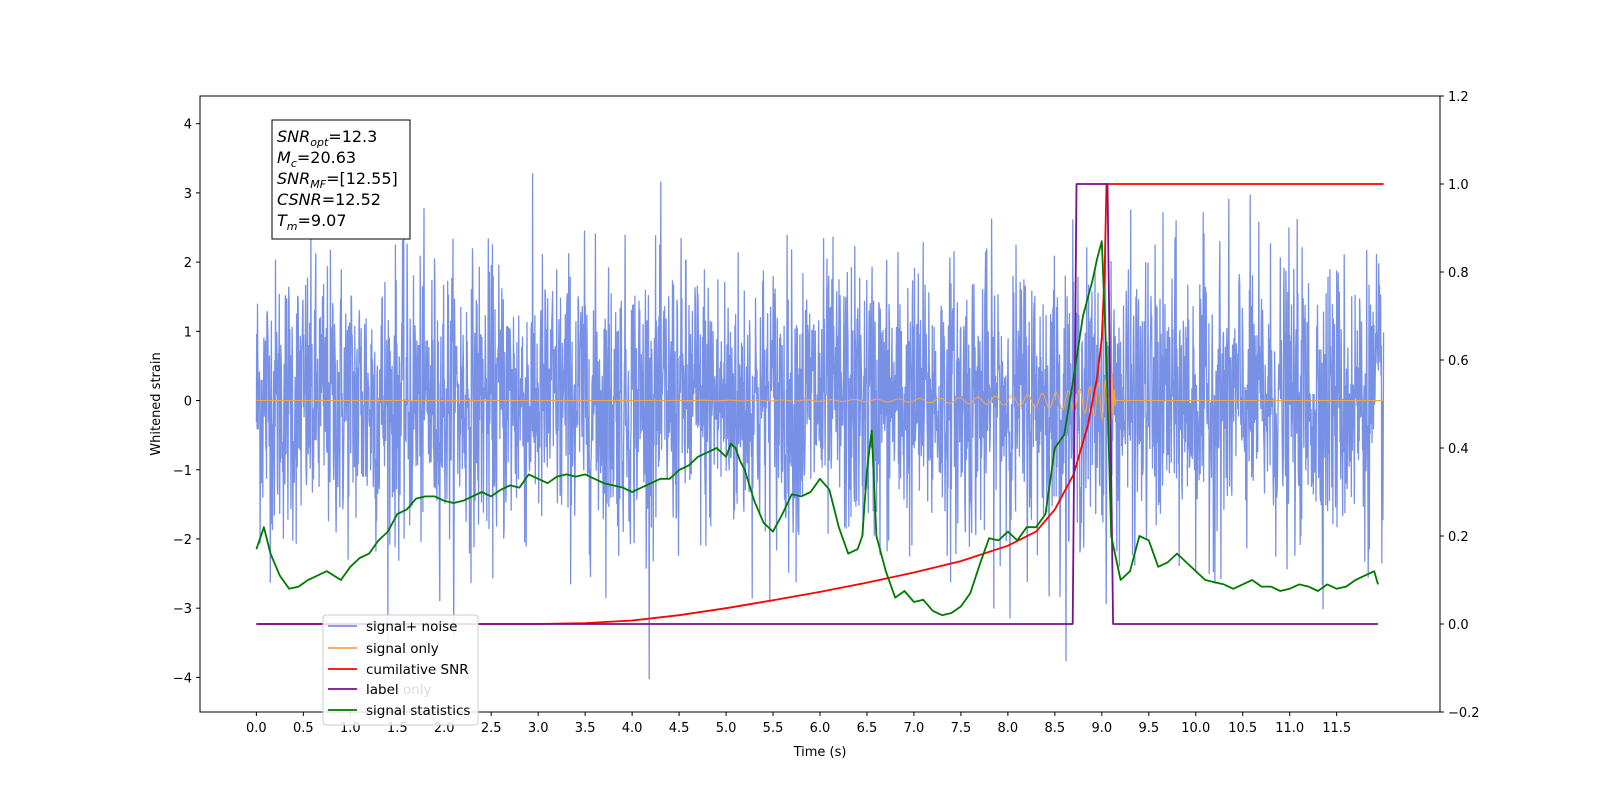  What do you see at coordinates (182, 540) in the screenshot?
I see `y-tick-label: −2` at bounding box center [182, 540].